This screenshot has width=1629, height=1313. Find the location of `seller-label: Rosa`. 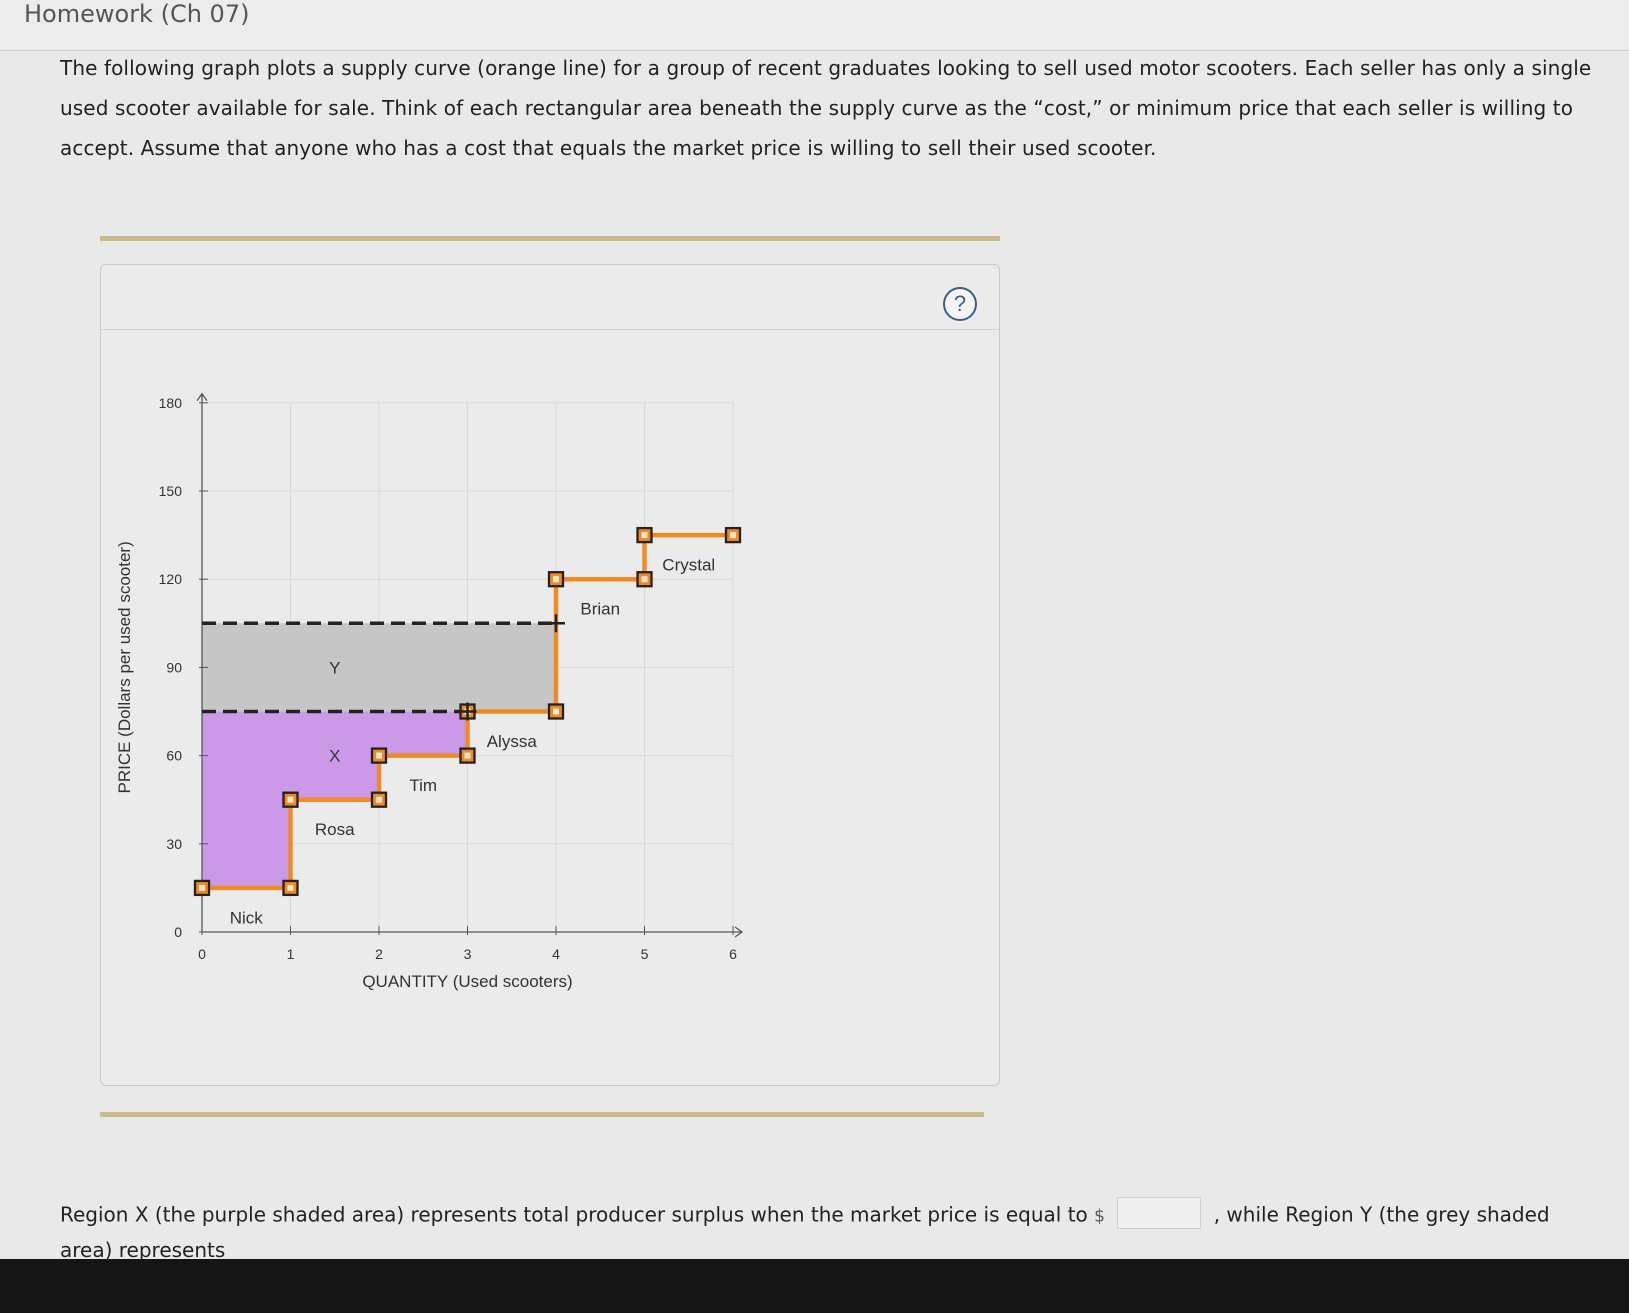

seller-label: Rosa is located at coordinates (335, 829).